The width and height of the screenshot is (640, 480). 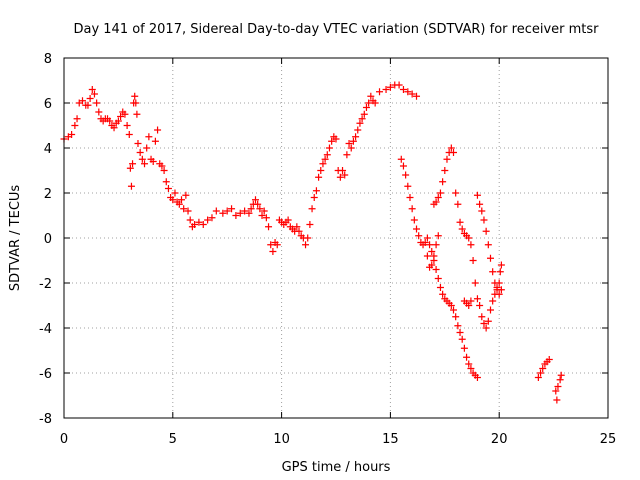 What do you see at coordinates (45, 284) in the screenshot?
I see `y-tick-label: -2` at bounding box center [45, 284].